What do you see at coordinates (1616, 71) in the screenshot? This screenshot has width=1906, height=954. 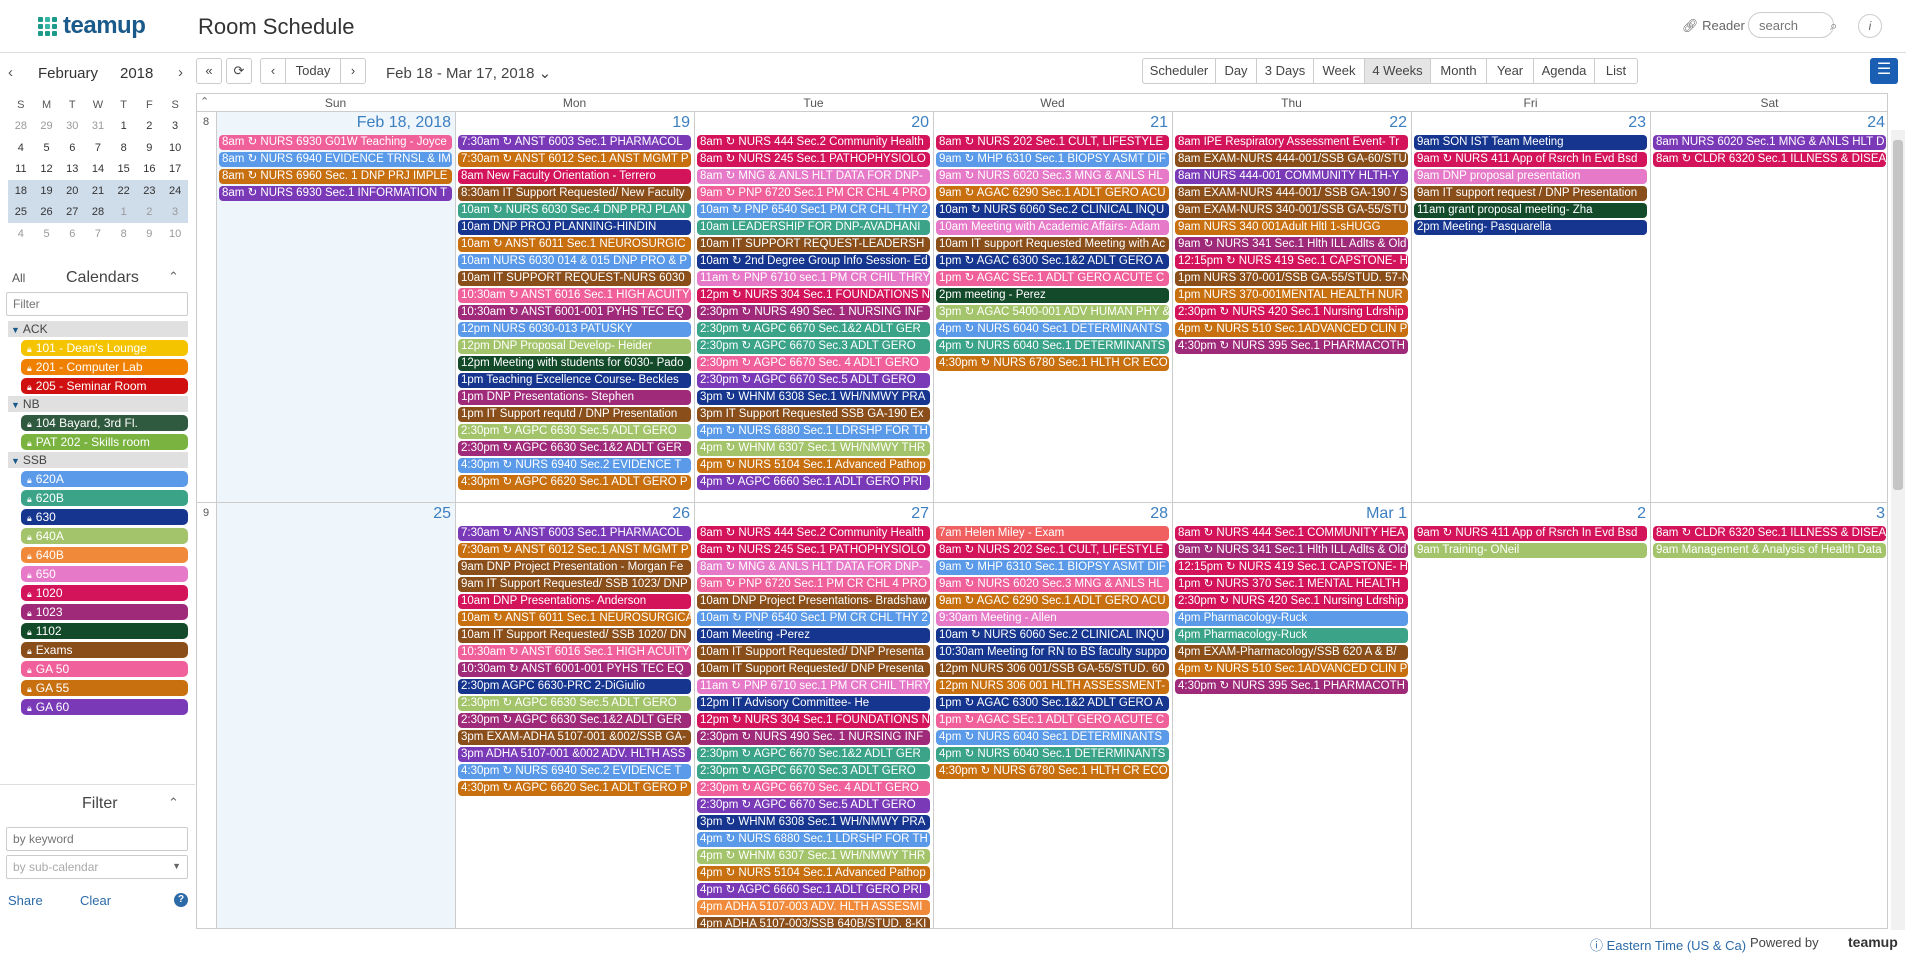 I see `view-list-button: List` at bounding box center [1616, 71].